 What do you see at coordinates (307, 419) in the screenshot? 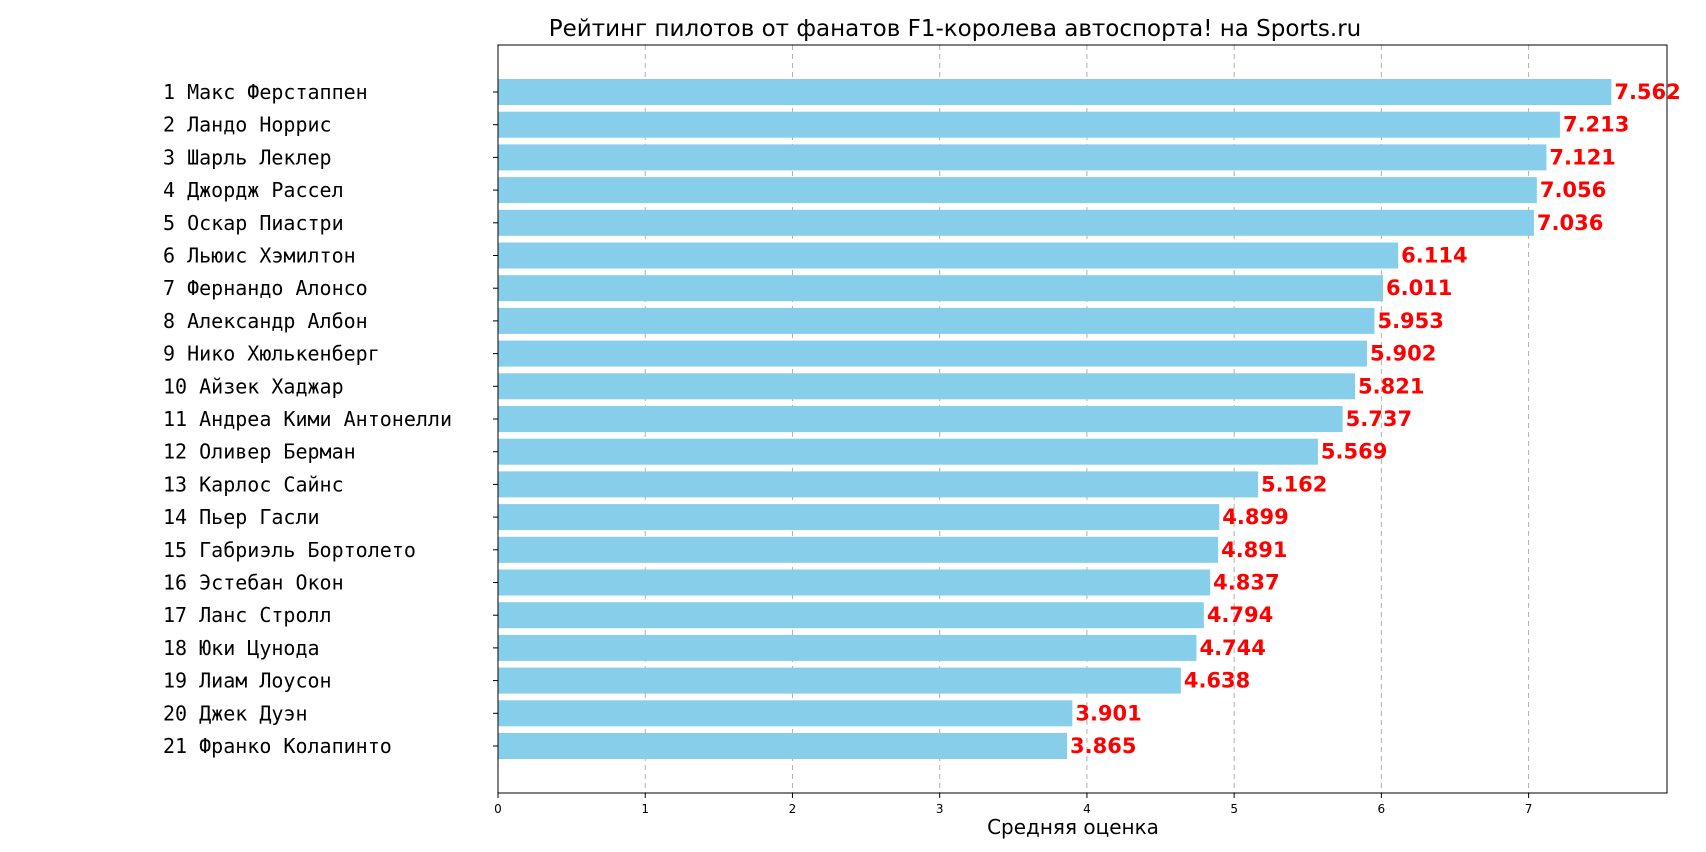
I see `y-tick-label: 11 Андреа Кими Антонелли` at bounding box center [307, 419].